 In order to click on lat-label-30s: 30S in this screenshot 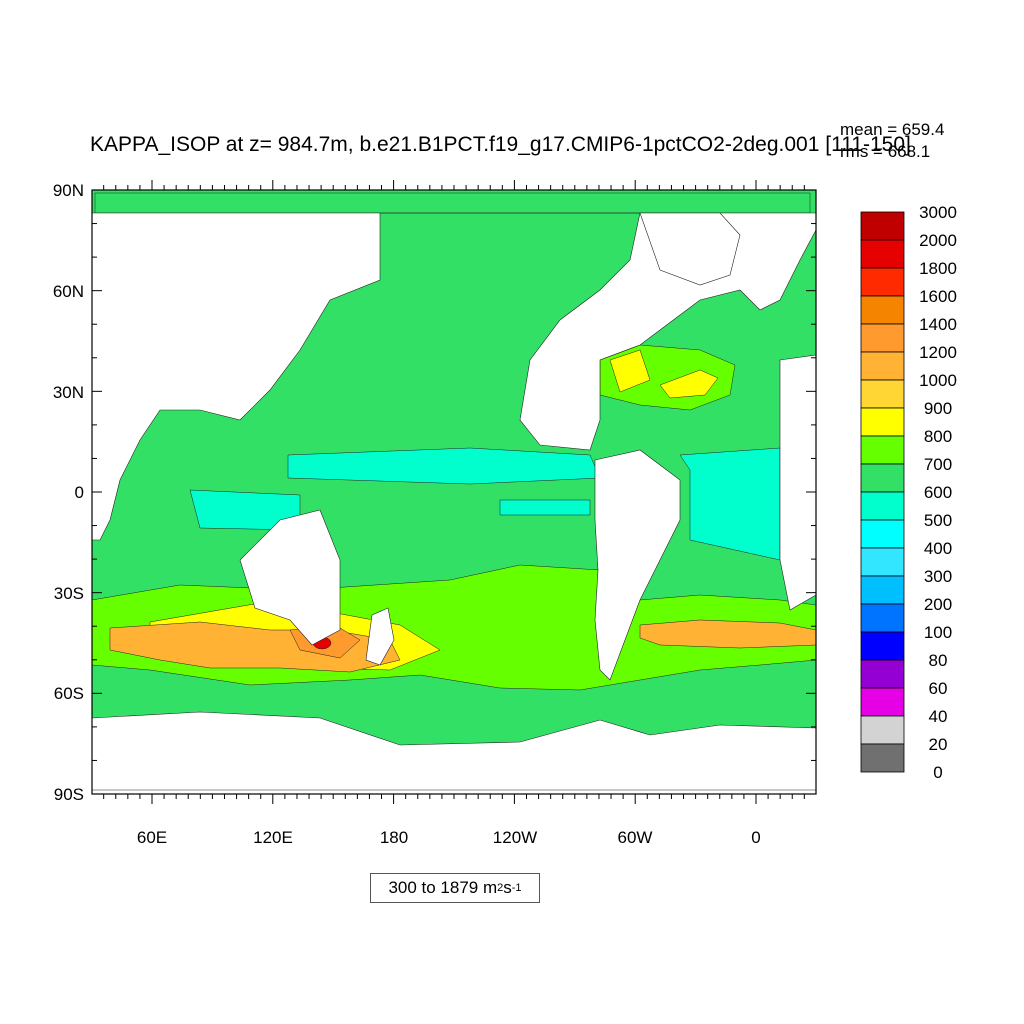, I will do `click(69, 593)`.